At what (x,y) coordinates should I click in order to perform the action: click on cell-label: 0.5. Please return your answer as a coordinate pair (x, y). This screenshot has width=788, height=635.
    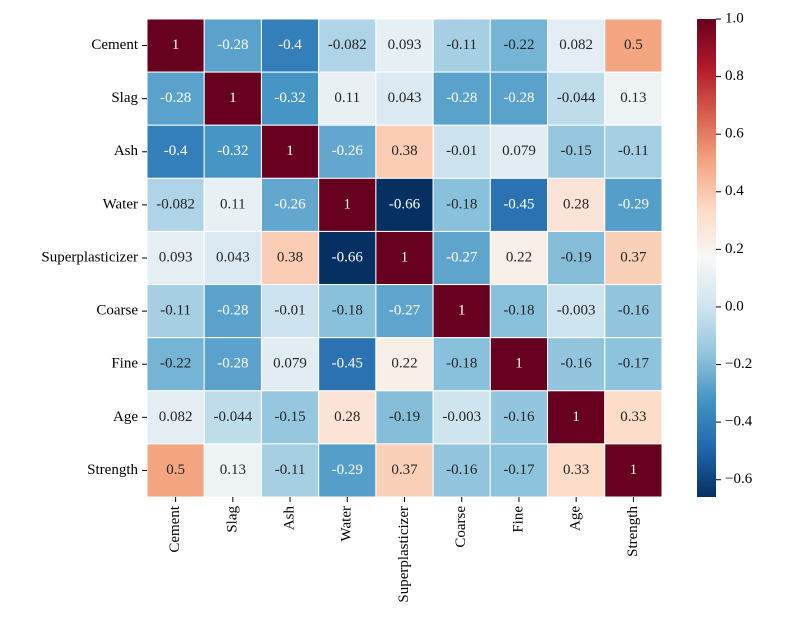
    Looking at the image, I should click on (633, 45).